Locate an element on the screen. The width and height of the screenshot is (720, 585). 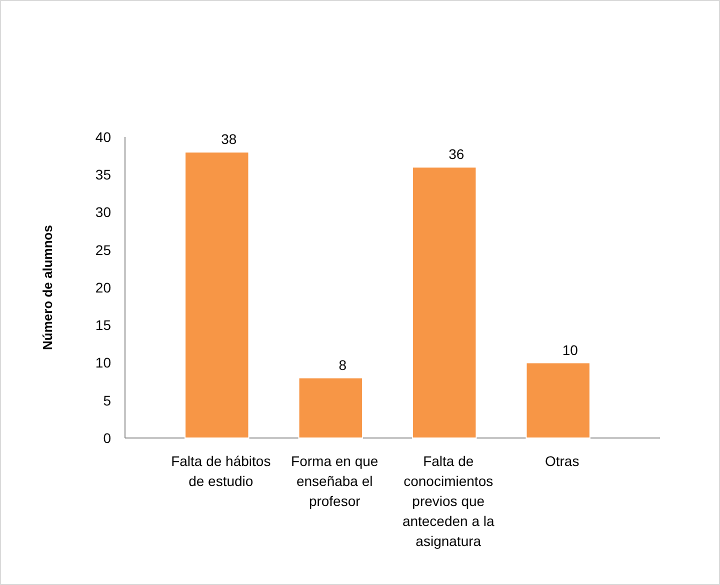
y-tick-label: 30 is located at coordinates (103, 212).